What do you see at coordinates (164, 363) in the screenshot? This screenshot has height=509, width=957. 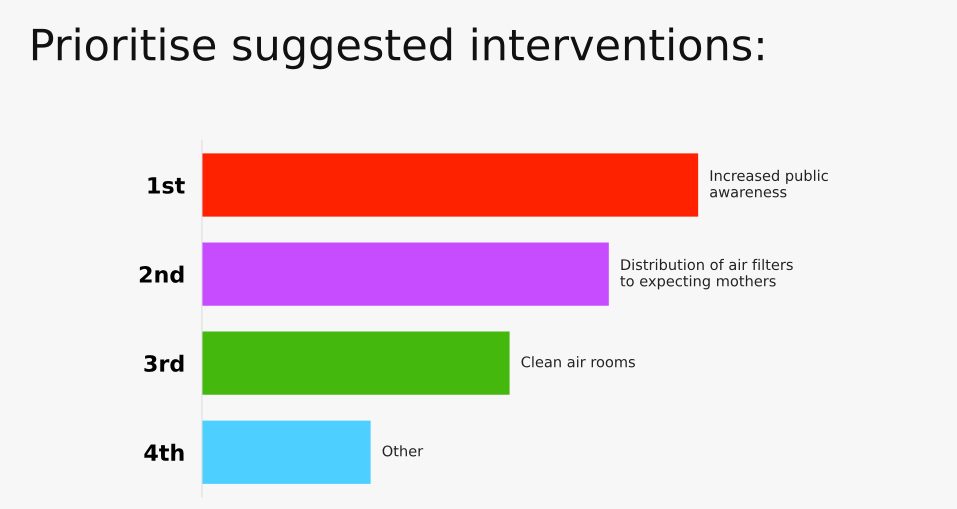 I see `y-tick-label: 3rd` at bounding box center [164, 363].